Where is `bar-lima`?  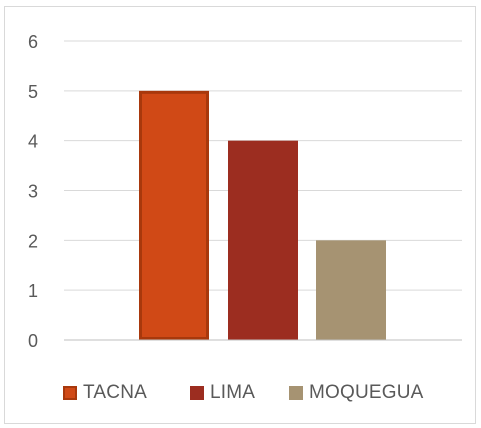 bar-lima is located at coordinates (263, 240).